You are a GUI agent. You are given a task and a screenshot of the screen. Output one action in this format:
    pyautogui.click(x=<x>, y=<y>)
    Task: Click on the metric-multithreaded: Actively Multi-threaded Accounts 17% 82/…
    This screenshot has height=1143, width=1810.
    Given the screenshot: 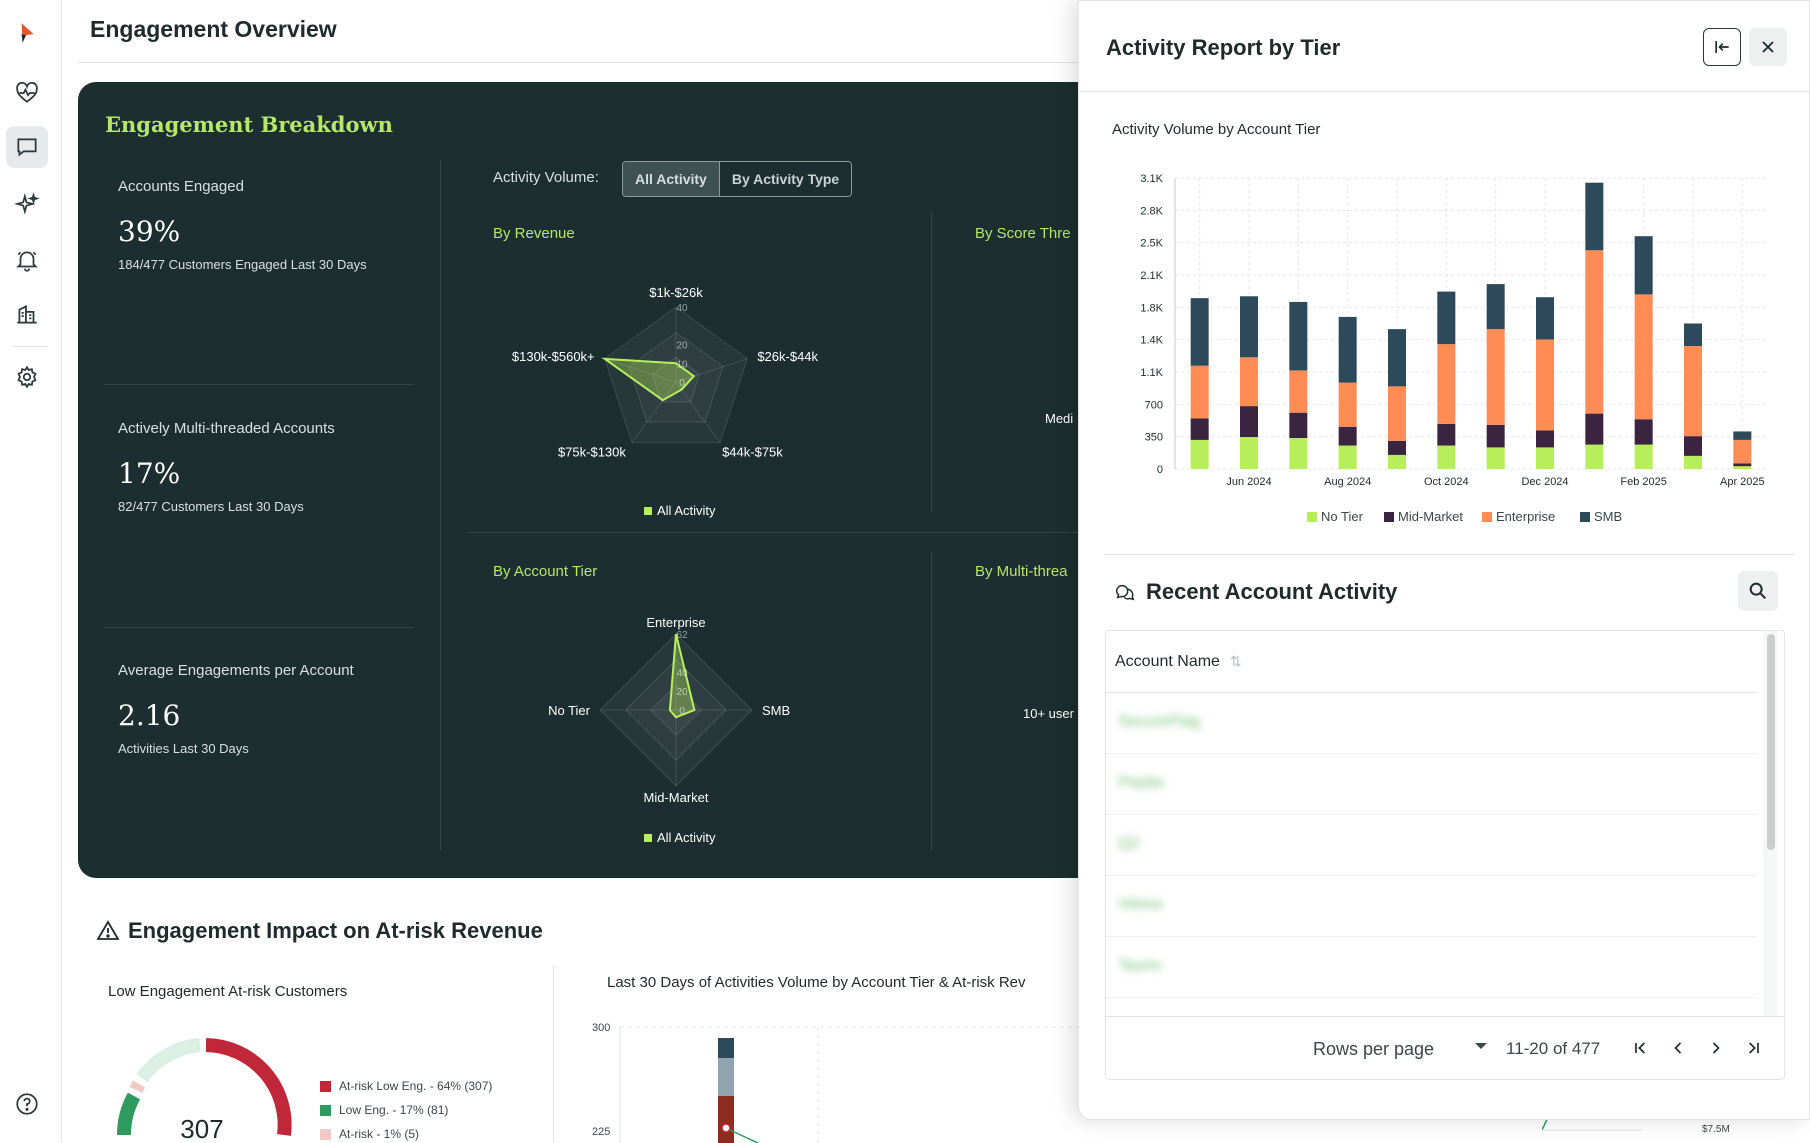 What is the action you would take?
    pyautogui.click(x=268, y=466)
    